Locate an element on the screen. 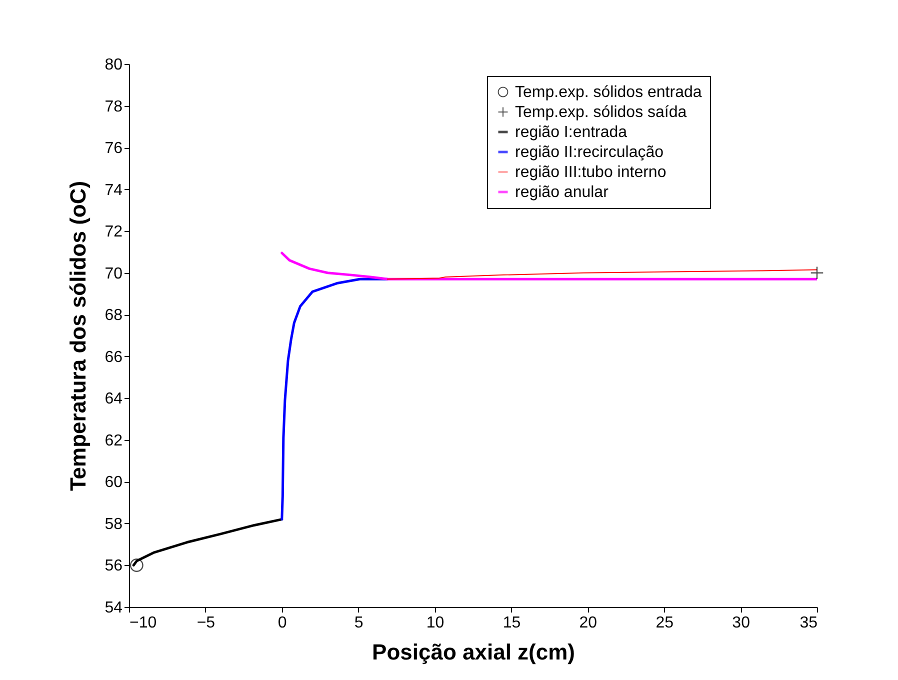 The height and width of the screenshot is (680, 898). x-tick-label: −10 is located at coordinates (143, 623).